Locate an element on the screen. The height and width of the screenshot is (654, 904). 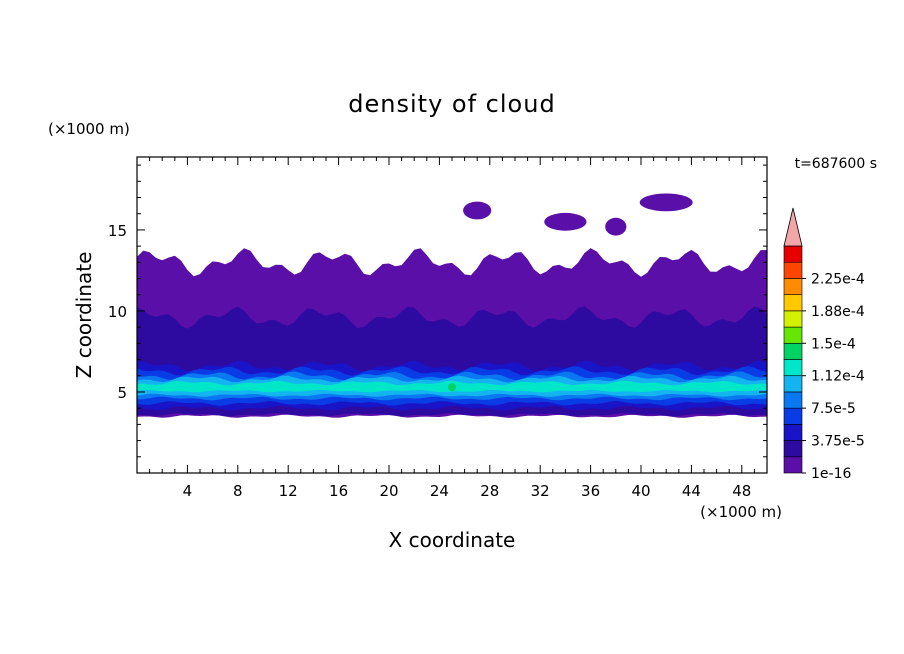
time-label: t=687600 s is located at coordinates (836, 164).